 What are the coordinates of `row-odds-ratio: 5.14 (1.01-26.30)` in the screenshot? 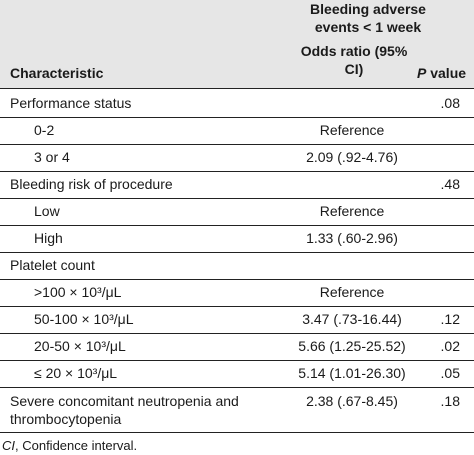 It's located at (352, 373).